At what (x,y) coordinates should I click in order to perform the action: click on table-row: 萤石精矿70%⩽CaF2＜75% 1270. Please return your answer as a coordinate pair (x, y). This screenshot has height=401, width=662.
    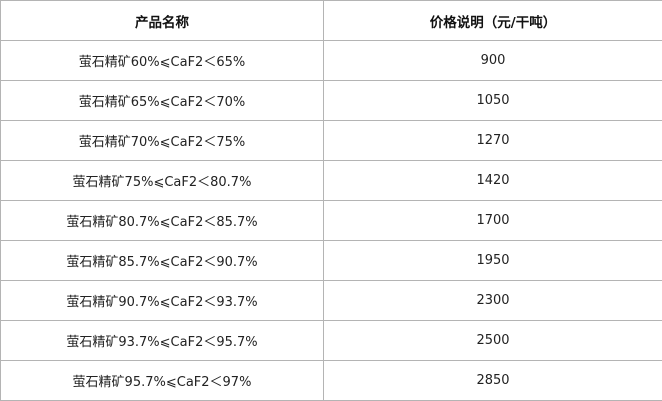
    Looking at the image, I should click on (331, 140).